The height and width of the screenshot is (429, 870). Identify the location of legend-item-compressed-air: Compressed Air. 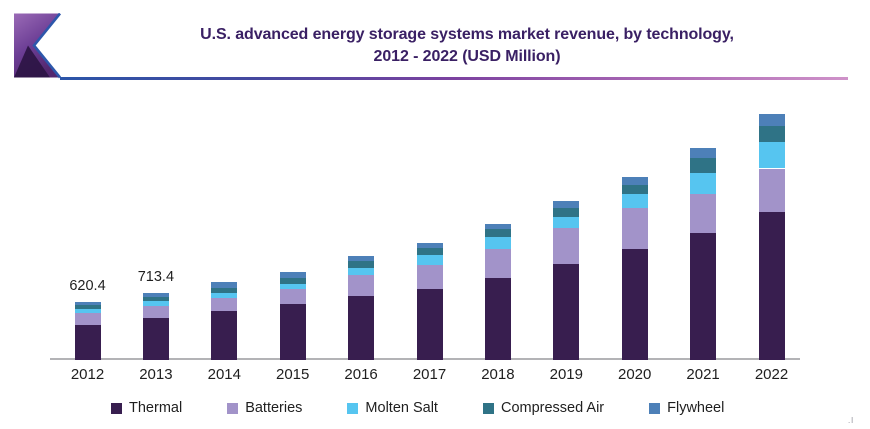
(543, 408).